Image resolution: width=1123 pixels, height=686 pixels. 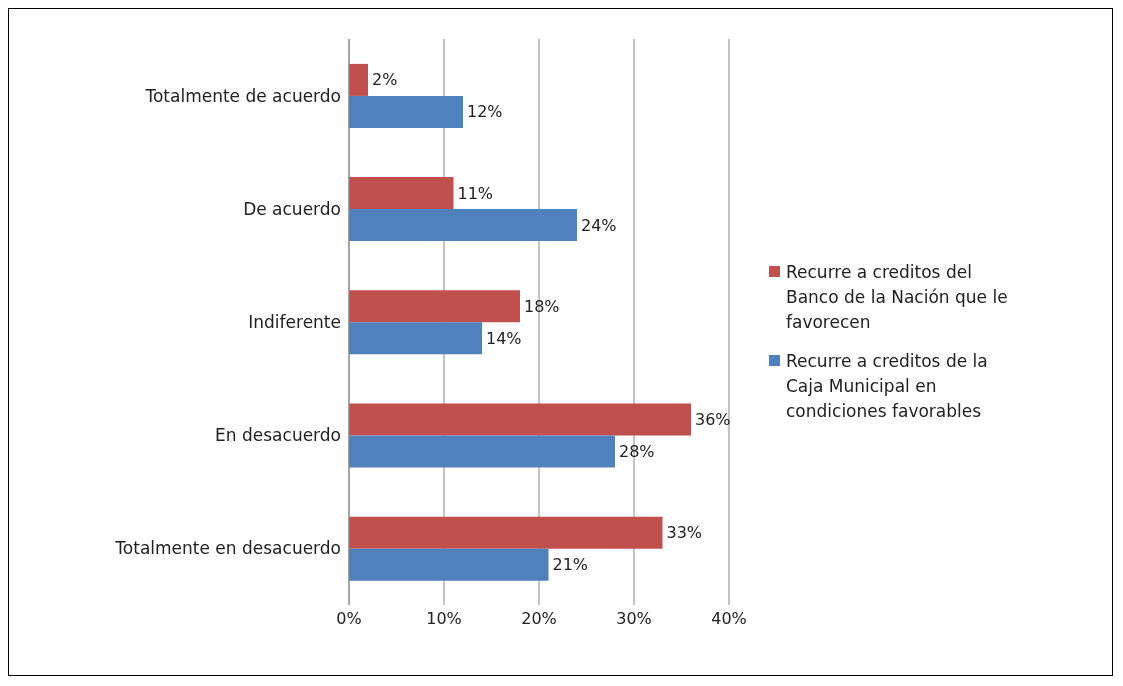 What do you see at coordinates (599, 225) in the screenshot?
I see `data-label: 24%` at bounding box center [599, 225].